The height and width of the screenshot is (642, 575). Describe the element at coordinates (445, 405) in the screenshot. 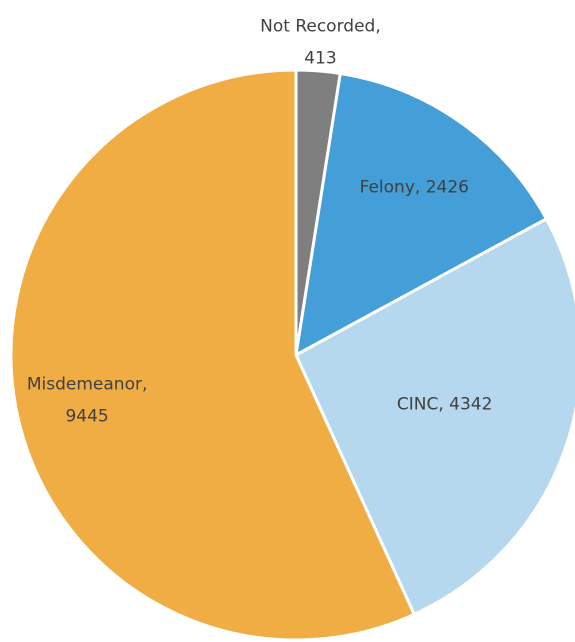

I see `data-label: CINC, 4342` at that location.